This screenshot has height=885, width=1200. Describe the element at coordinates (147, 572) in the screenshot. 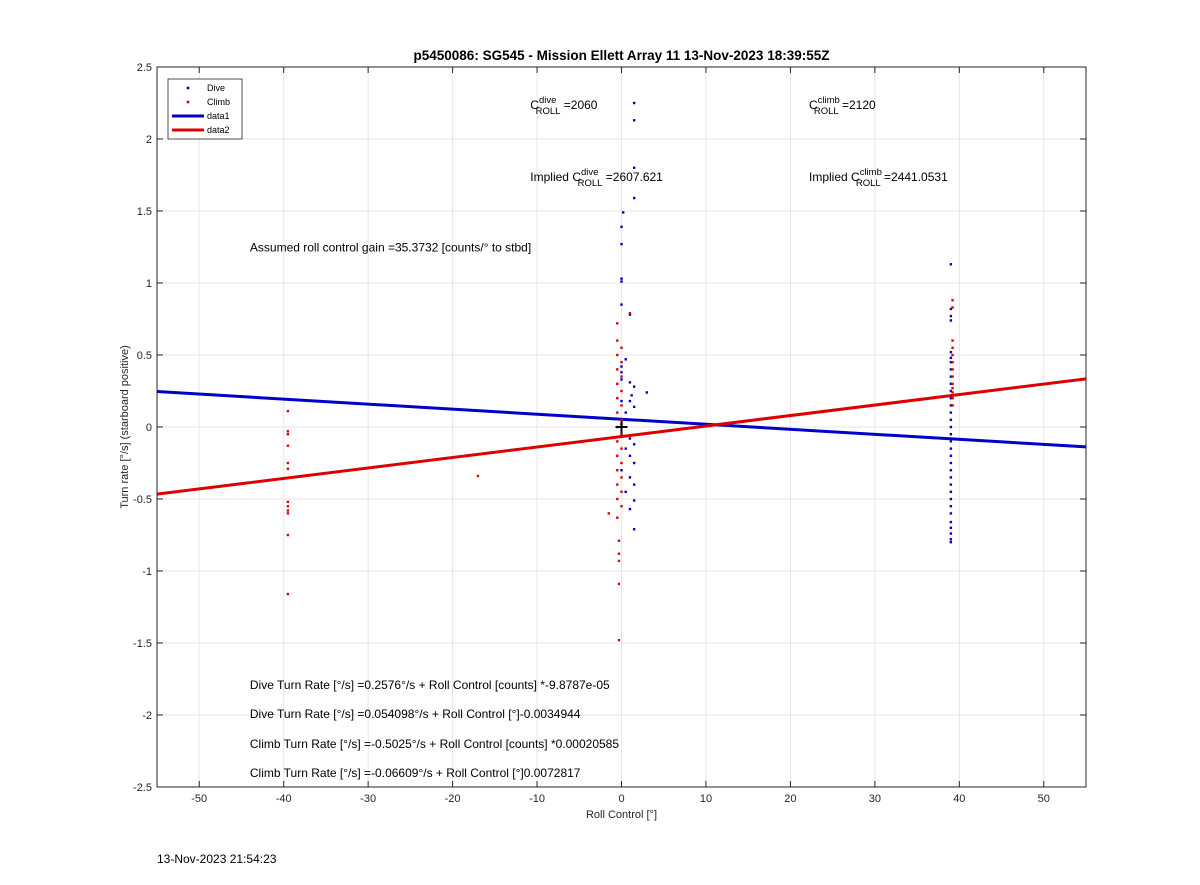

I see `y-tick-label: -1` at that location.